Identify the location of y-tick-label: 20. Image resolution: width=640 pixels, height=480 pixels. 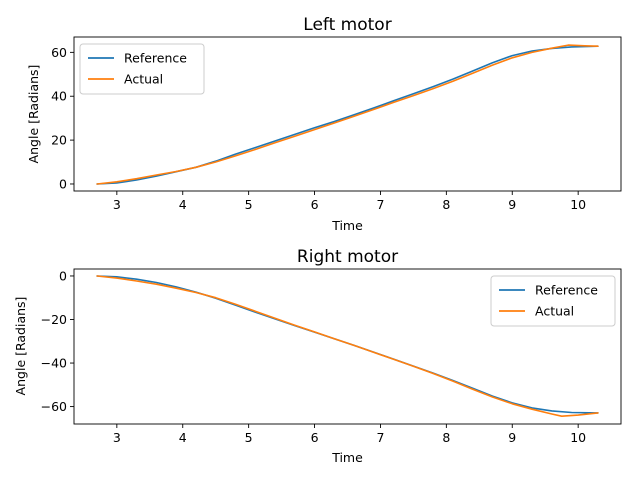
(59, 140).